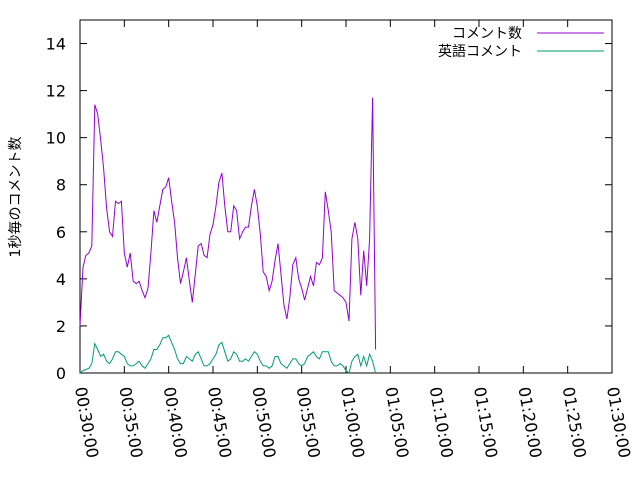 The width and height of the screenshot is (640, 480). Describe the element at coordinates (61, 185) in the screenshot. I see `y-tick-label: 8` at that location.